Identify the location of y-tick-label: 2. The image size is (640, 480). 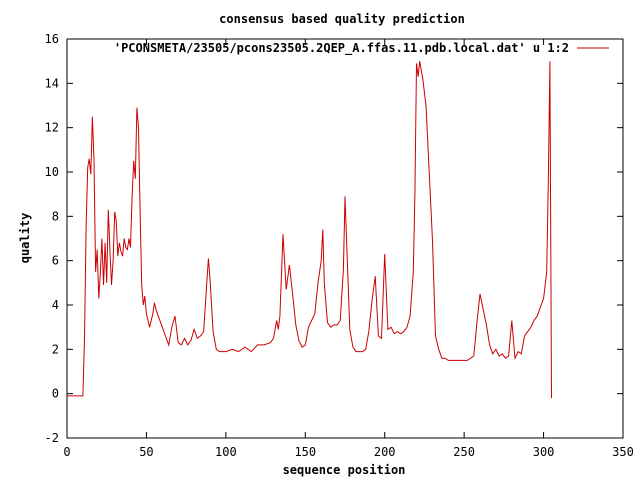
(55, 349).